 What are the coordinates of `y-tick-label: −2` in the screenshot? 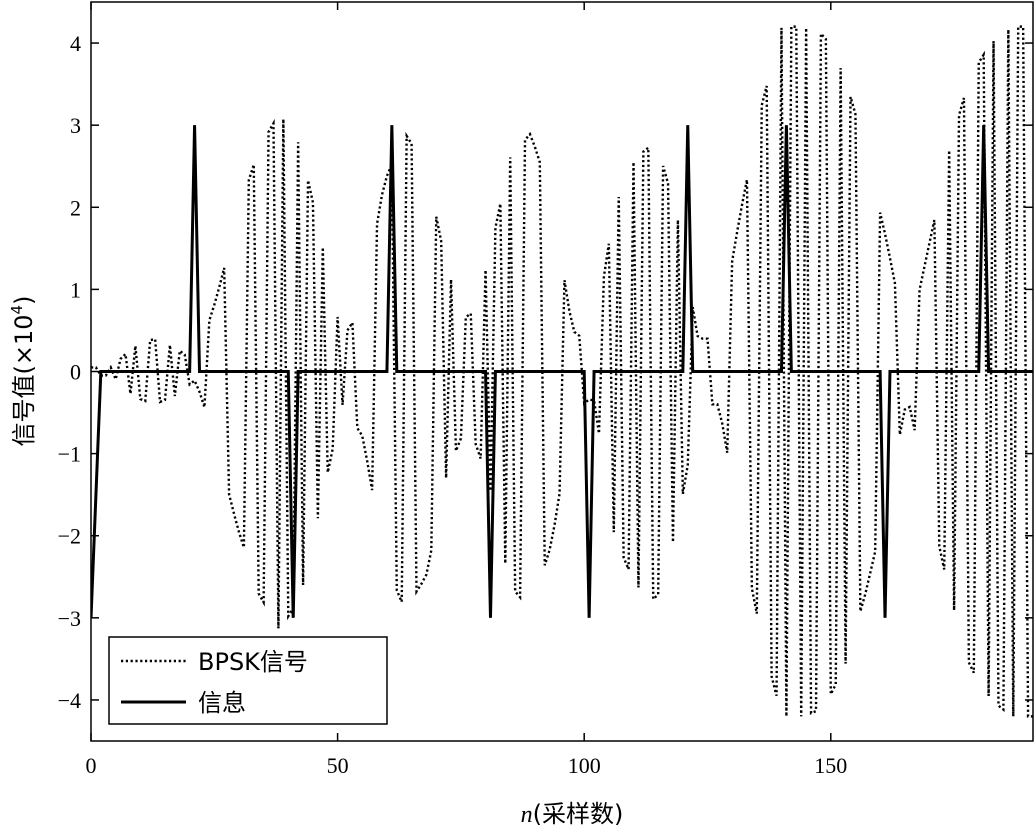 It's located at (69, 536).